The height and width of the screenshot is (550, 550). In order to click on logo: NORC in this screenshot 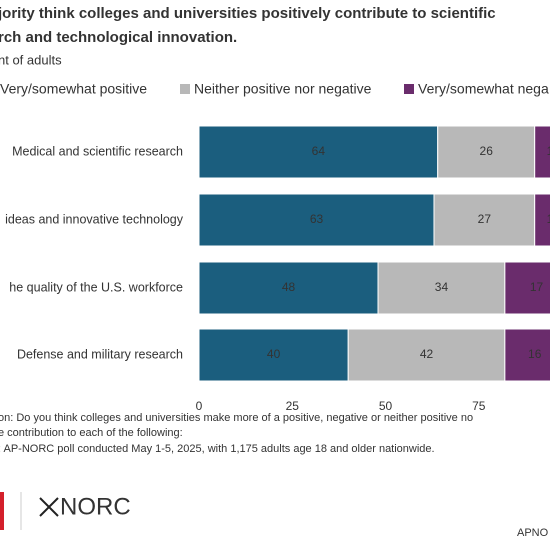, I will do `click(95, 506)`.